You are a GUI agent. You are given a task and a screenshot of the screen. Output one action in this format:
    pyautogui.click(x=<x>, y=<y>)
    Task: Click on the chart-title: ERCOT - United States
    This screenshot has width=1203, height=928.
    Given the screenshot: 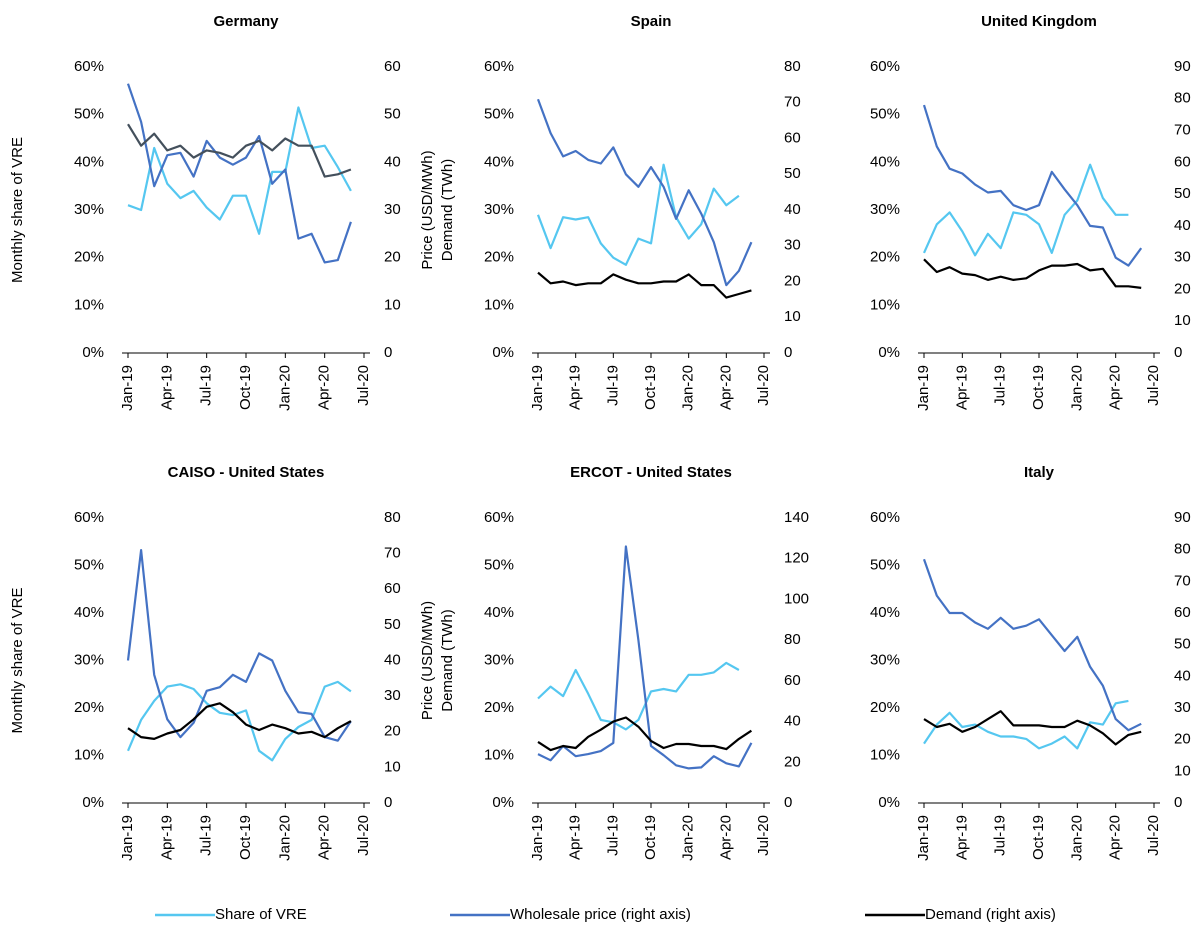 What is the action you would take?
    pyautogui.click(x=651, y=472)
    